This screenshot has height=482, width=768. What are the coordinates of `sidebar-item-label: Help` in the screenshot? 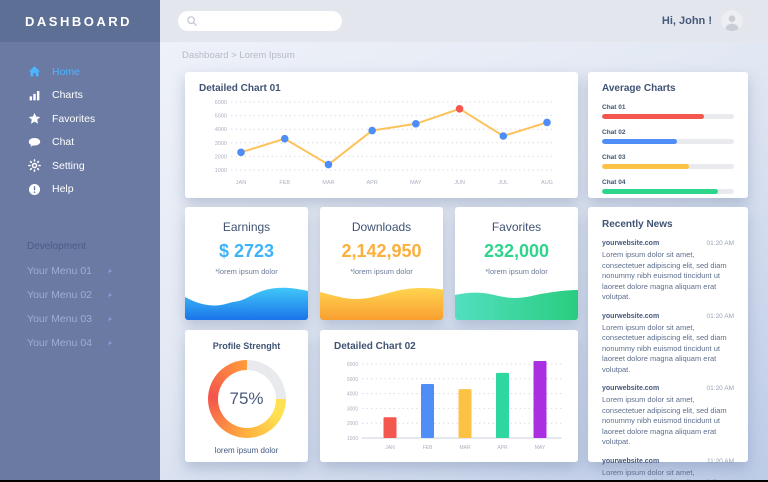 It's located at (63, 189).